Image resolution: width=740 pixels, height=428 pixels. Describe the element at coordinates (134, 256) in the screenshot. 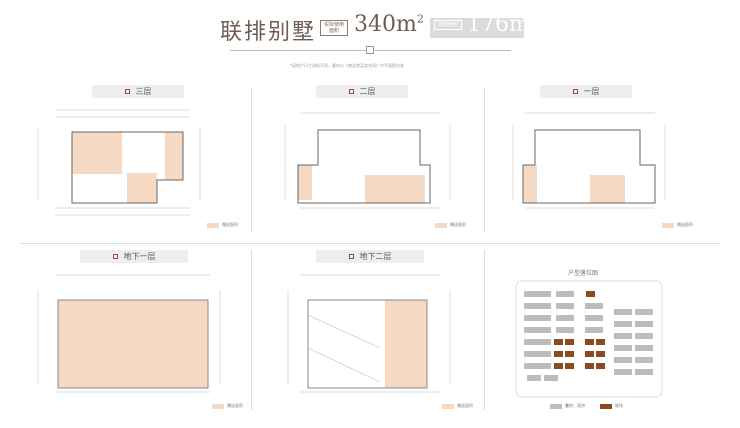

I see `floor-label-b1: 地下一层` at that location.